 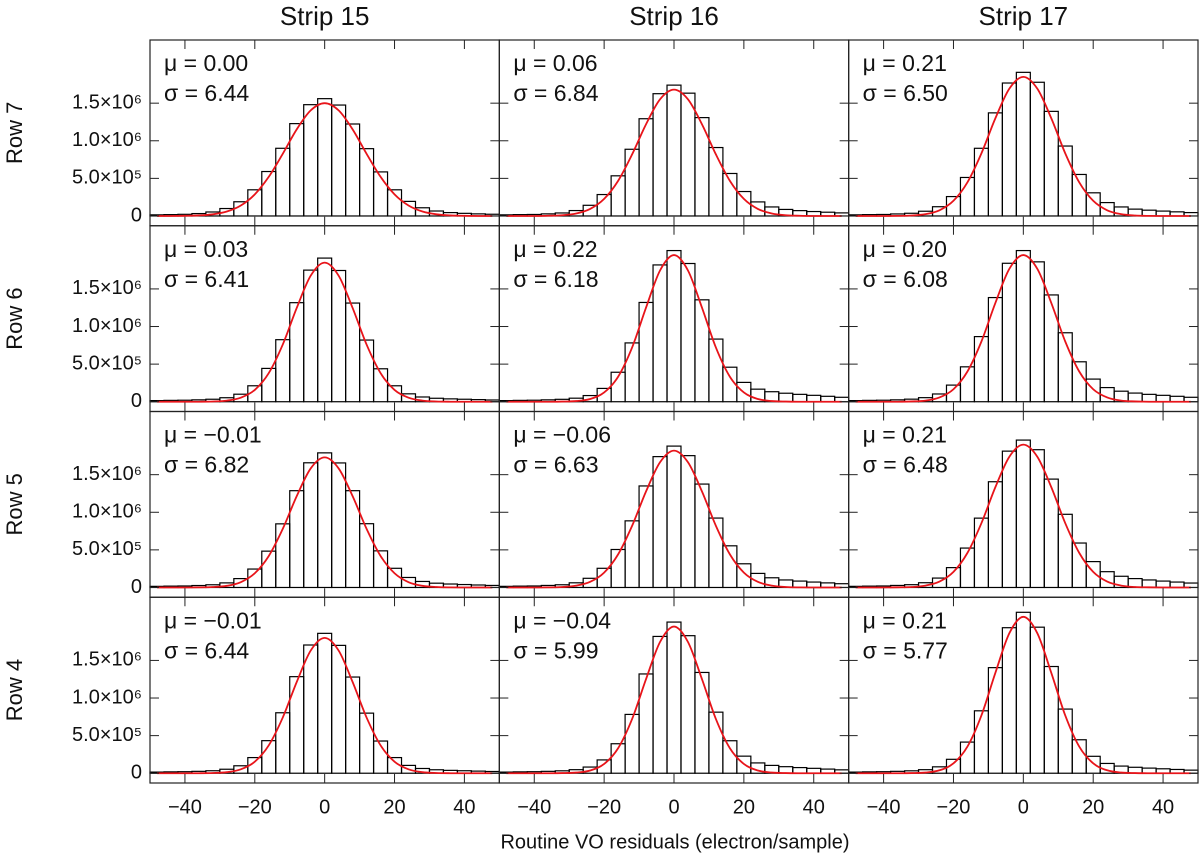 What do you see at coordinates (674, 842) in the screenshot?
I see `x-axis-label: Routine VO residuals (electron/sample)` at bounding box center [674, 842].